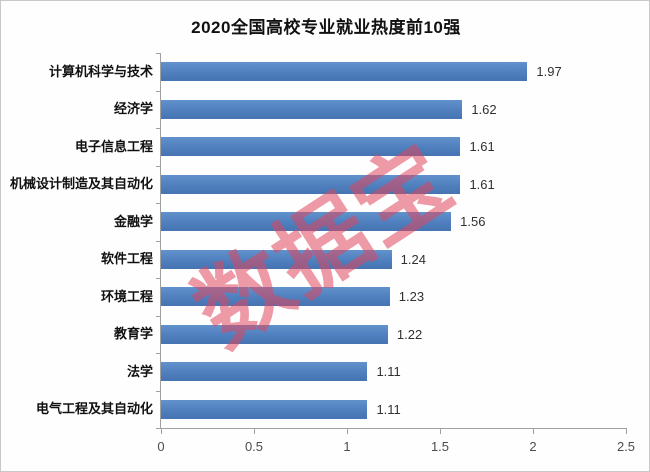 This screenshot has width=650, height=472. Describe the element at coordinates (139, 371) in the screenshot. I see `category-label: 法学` at that location.